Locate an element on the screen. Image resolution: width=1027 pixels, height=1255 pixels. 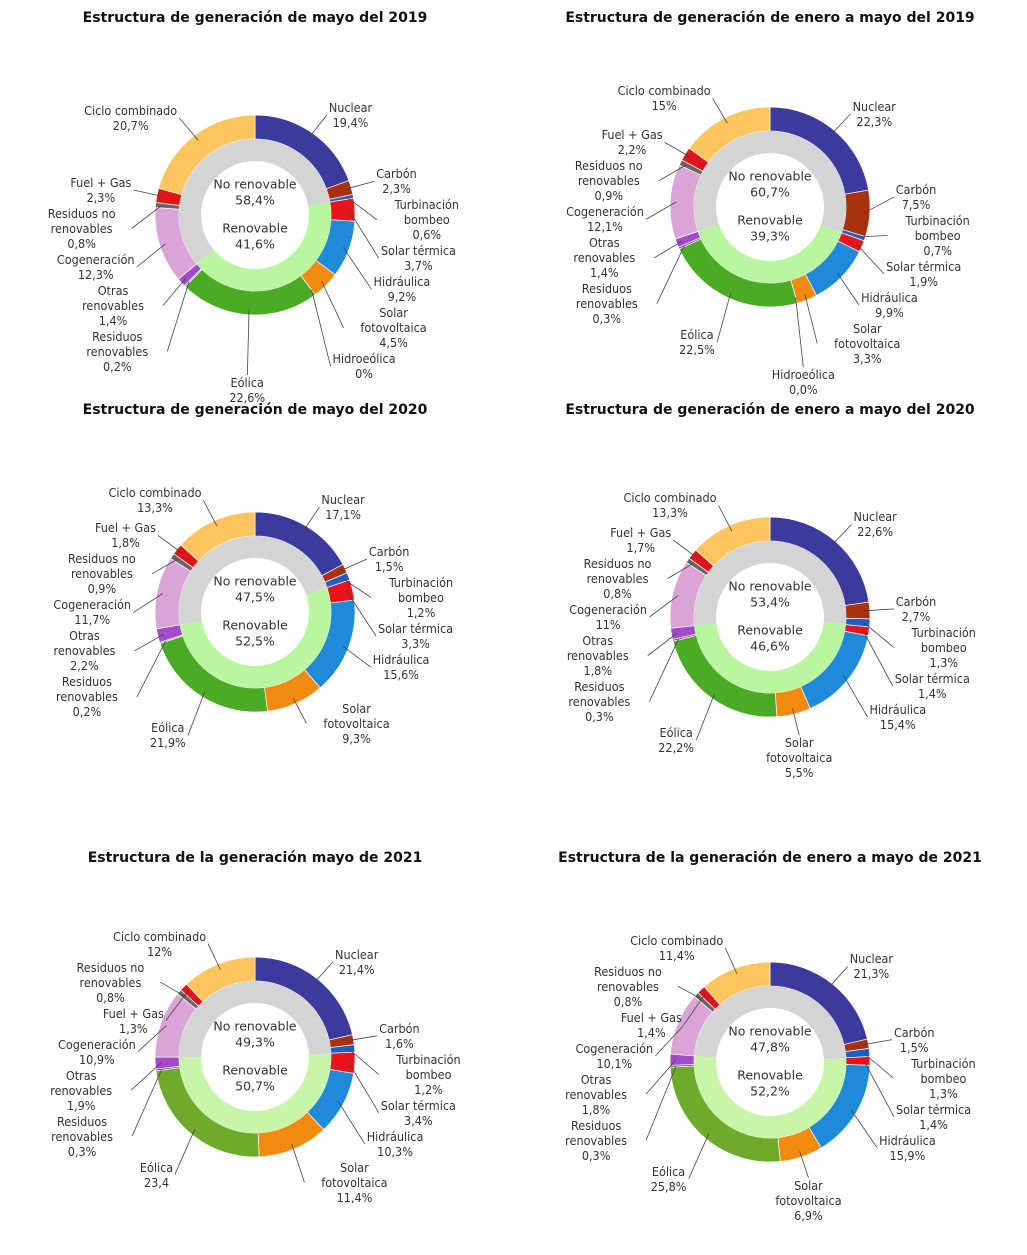
segment-value: 21,3% is located at coordinates (871, 974).